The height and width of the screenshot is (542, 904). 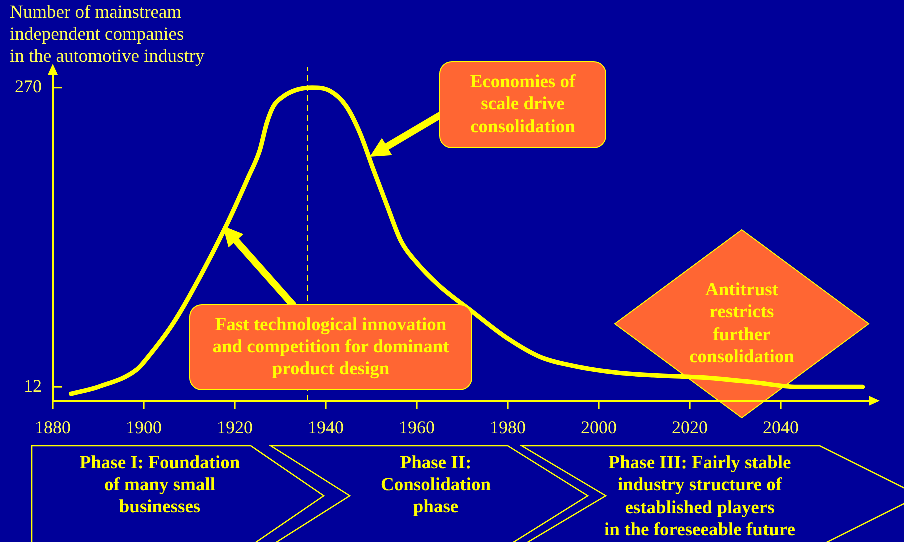 What do you see at coordinates (144, 428) in the screenshot?
I see `x-tick-label: 1900` at bounding box center [144, 428].